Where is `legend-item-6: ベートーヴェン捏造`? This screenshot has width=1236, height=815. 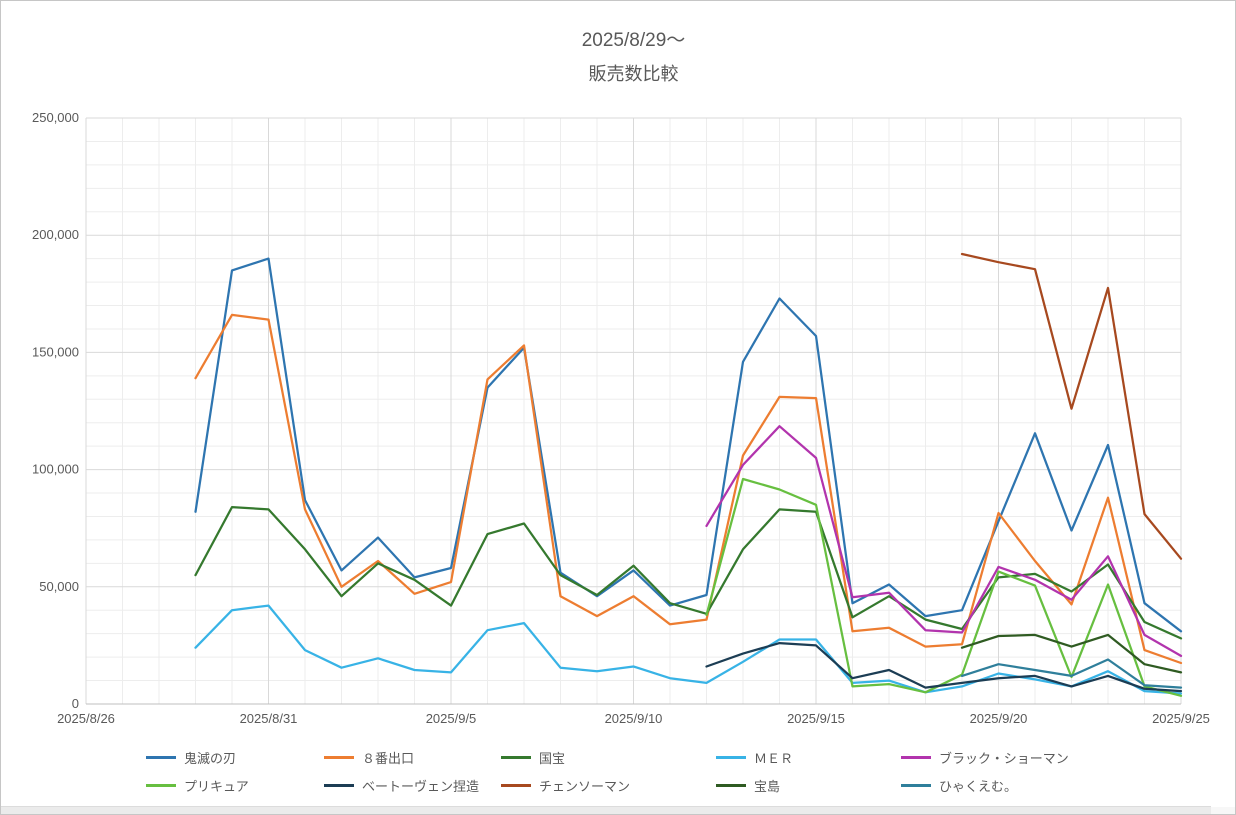
legend-item-6: ベートーヴェン捏造 is located at coordinates (401, 785).